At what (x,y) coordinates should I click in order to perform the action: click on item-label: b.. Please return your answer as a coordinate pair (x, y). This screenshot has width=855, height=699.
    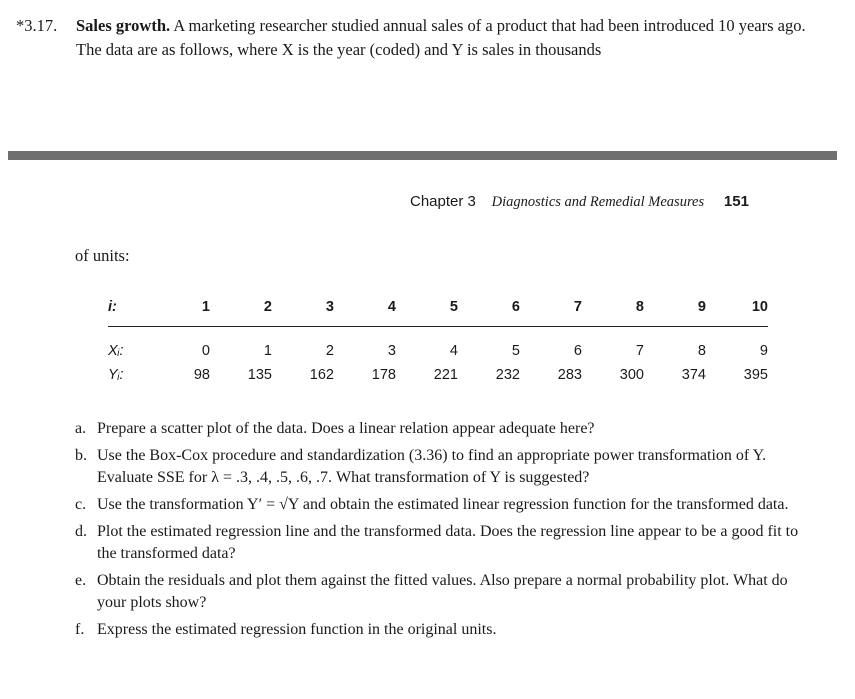
    Looking at the image, I should click on (81, 455).